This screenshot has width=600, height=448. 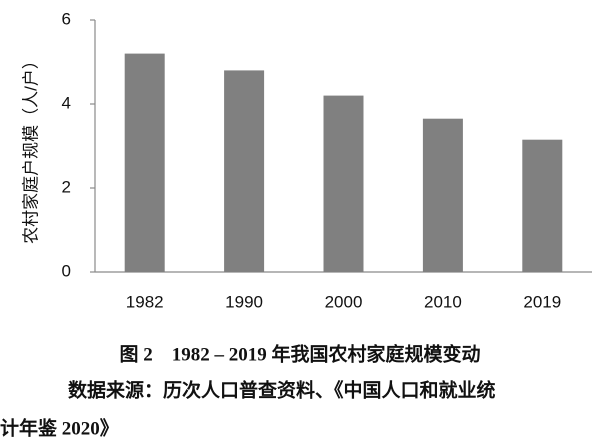 What do you see at coordinates (443, 301) in the screenshot?
I see `x-tick-label: 2010` at bounding box center [443, 301].